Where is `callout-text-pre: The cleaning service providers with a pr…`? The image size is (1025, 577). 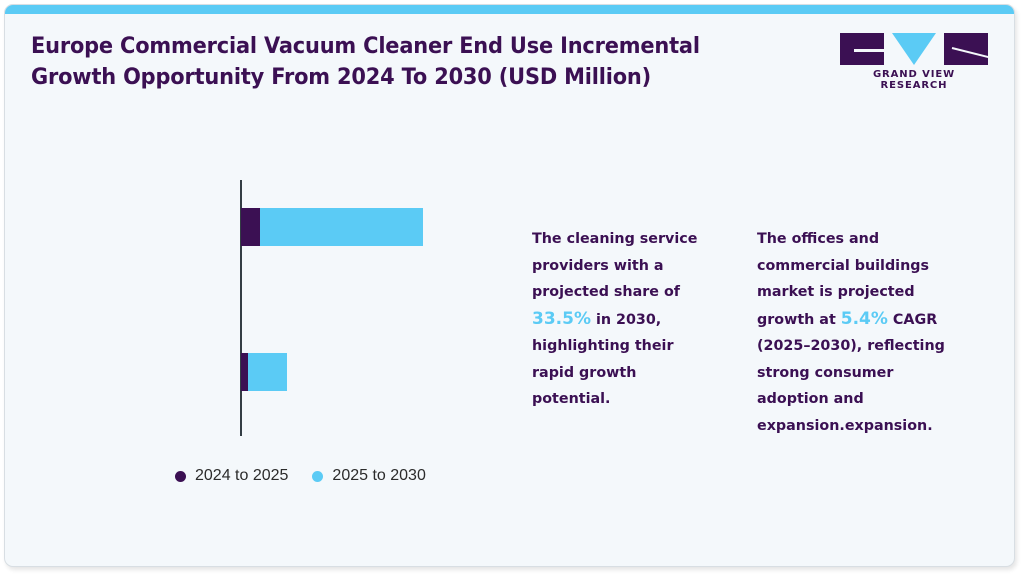 callout-text-pre: The cleaning service providers with a pr… is located at coordinates (615, 265).